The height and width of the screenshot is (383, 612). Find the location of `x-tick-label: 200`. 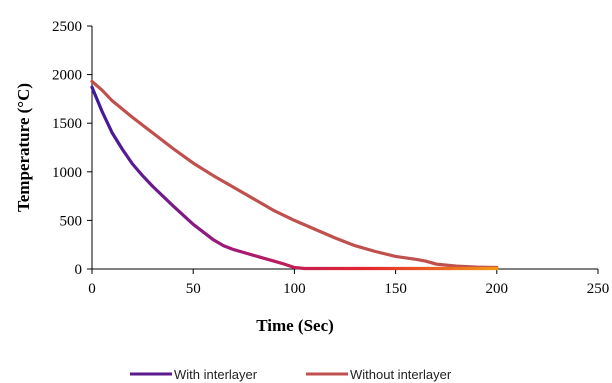

x-tick-label: 200 is located at coordinates (497, 289).